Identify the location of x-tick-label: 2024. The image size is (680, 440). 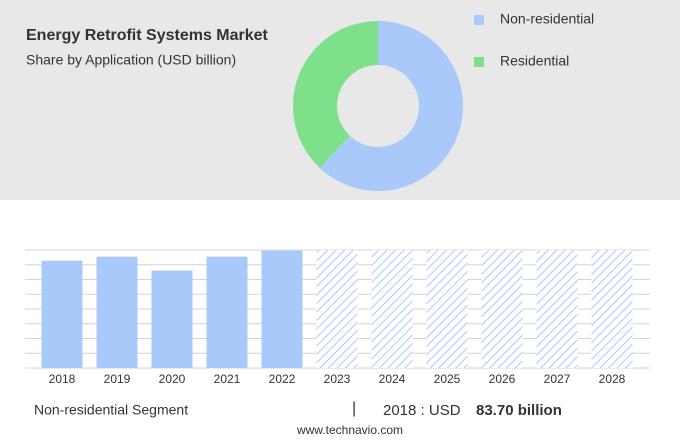
(392, 379).